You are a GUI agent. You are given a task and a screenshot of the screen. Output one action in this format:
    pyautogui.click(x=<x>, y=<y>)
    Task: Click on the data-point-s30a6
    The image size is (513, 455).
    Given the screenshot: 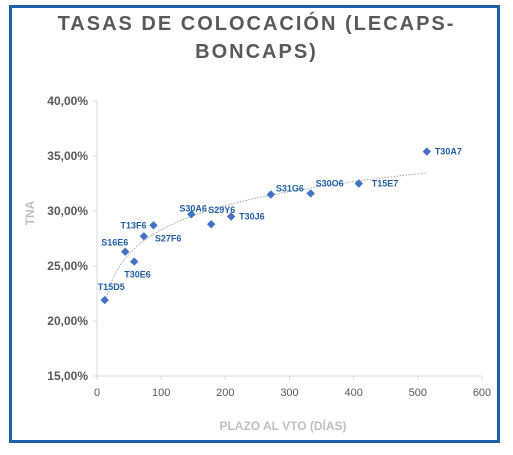 What is the action you would take?
    pyautogui.click(x=191, y=214)
    